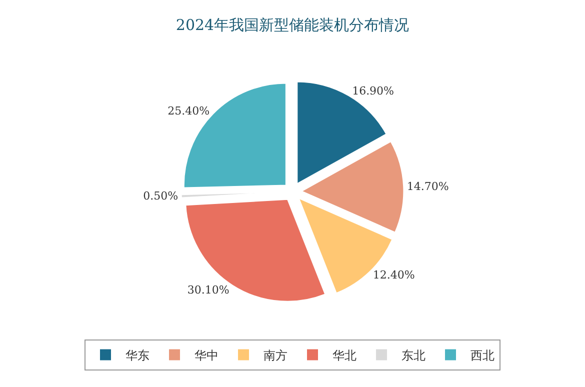 This screenshot has height=387, width=585. What do you see at coordinates (293, 25) in the screenshot?
I see `chart-title: 2024年我国新型储能装机分布情况` at bounding box center [293, 25].